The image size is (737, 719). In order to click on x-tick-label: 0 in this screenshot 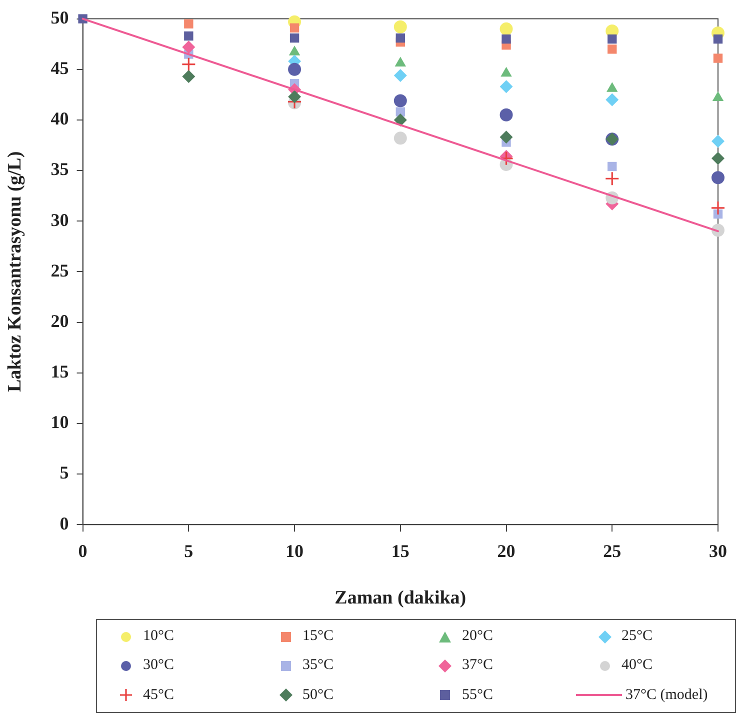, I will do `click(83, 551)`.